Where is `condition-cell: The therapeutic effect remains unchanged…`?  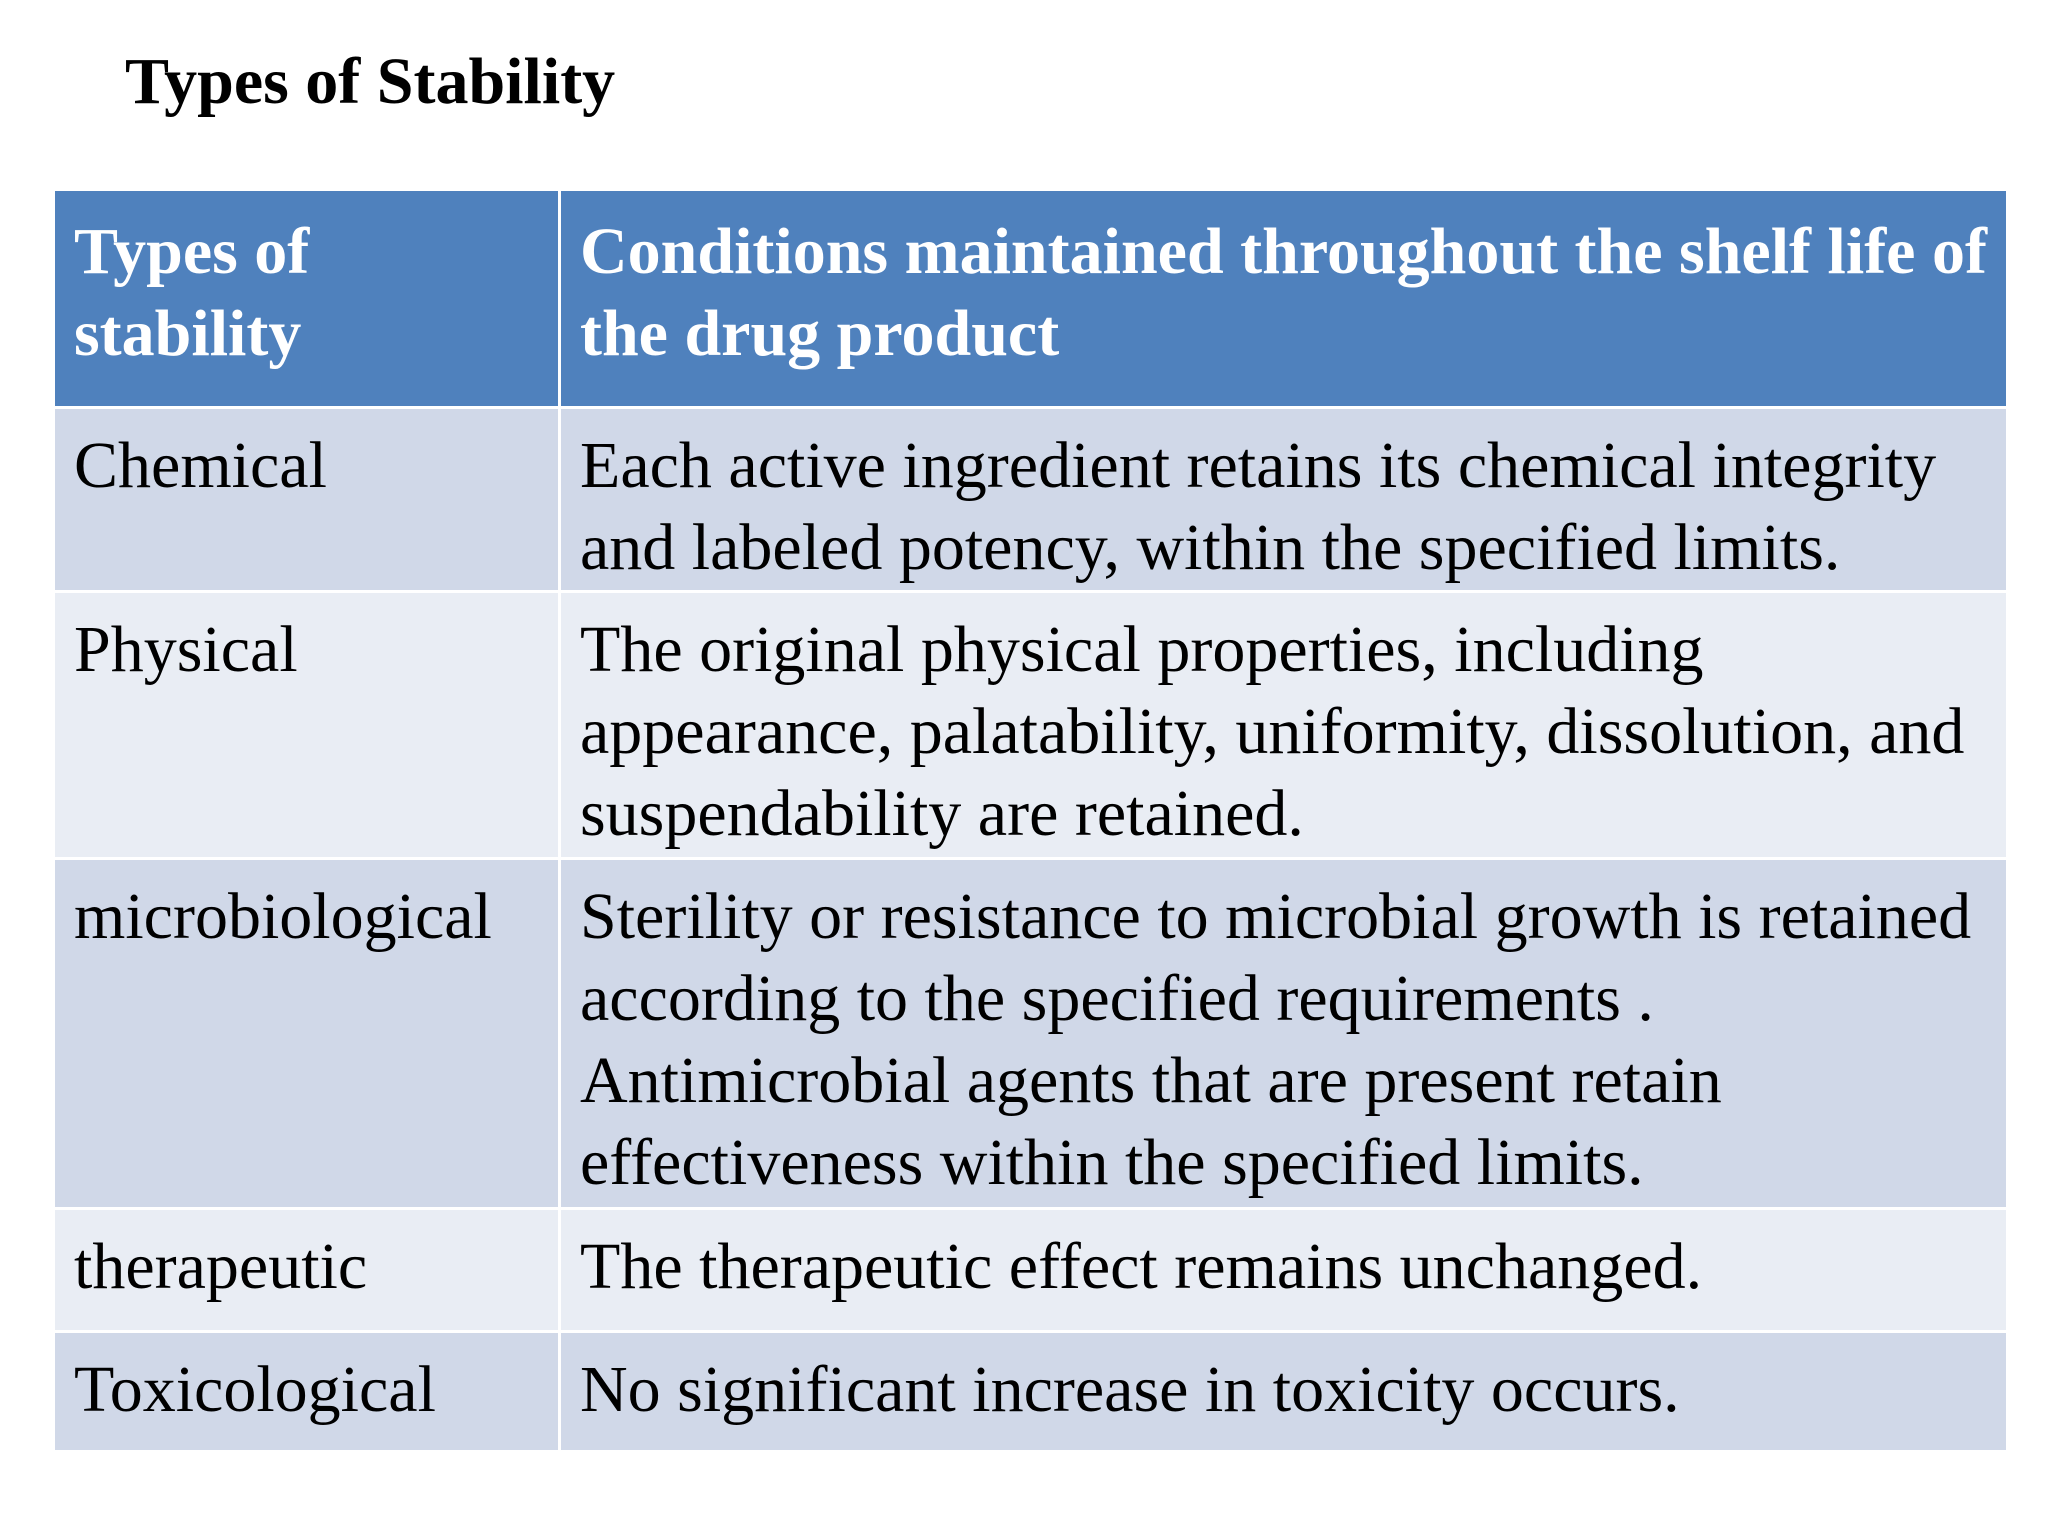
condition-cell: The therapeutic effect remains unchanged… is located at coordinates (1283, 1270).